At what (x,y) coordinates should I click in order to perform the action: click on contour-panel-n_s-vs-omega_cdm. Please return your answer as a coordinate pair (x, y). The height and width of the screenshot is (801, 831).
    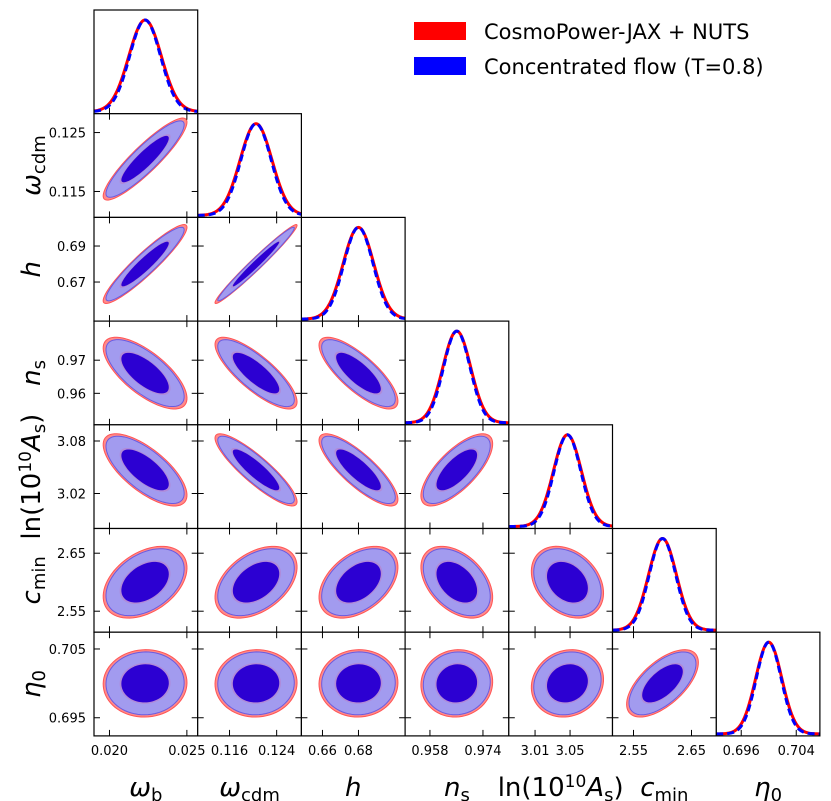
    Looking at the image, I should click on (249, 373).